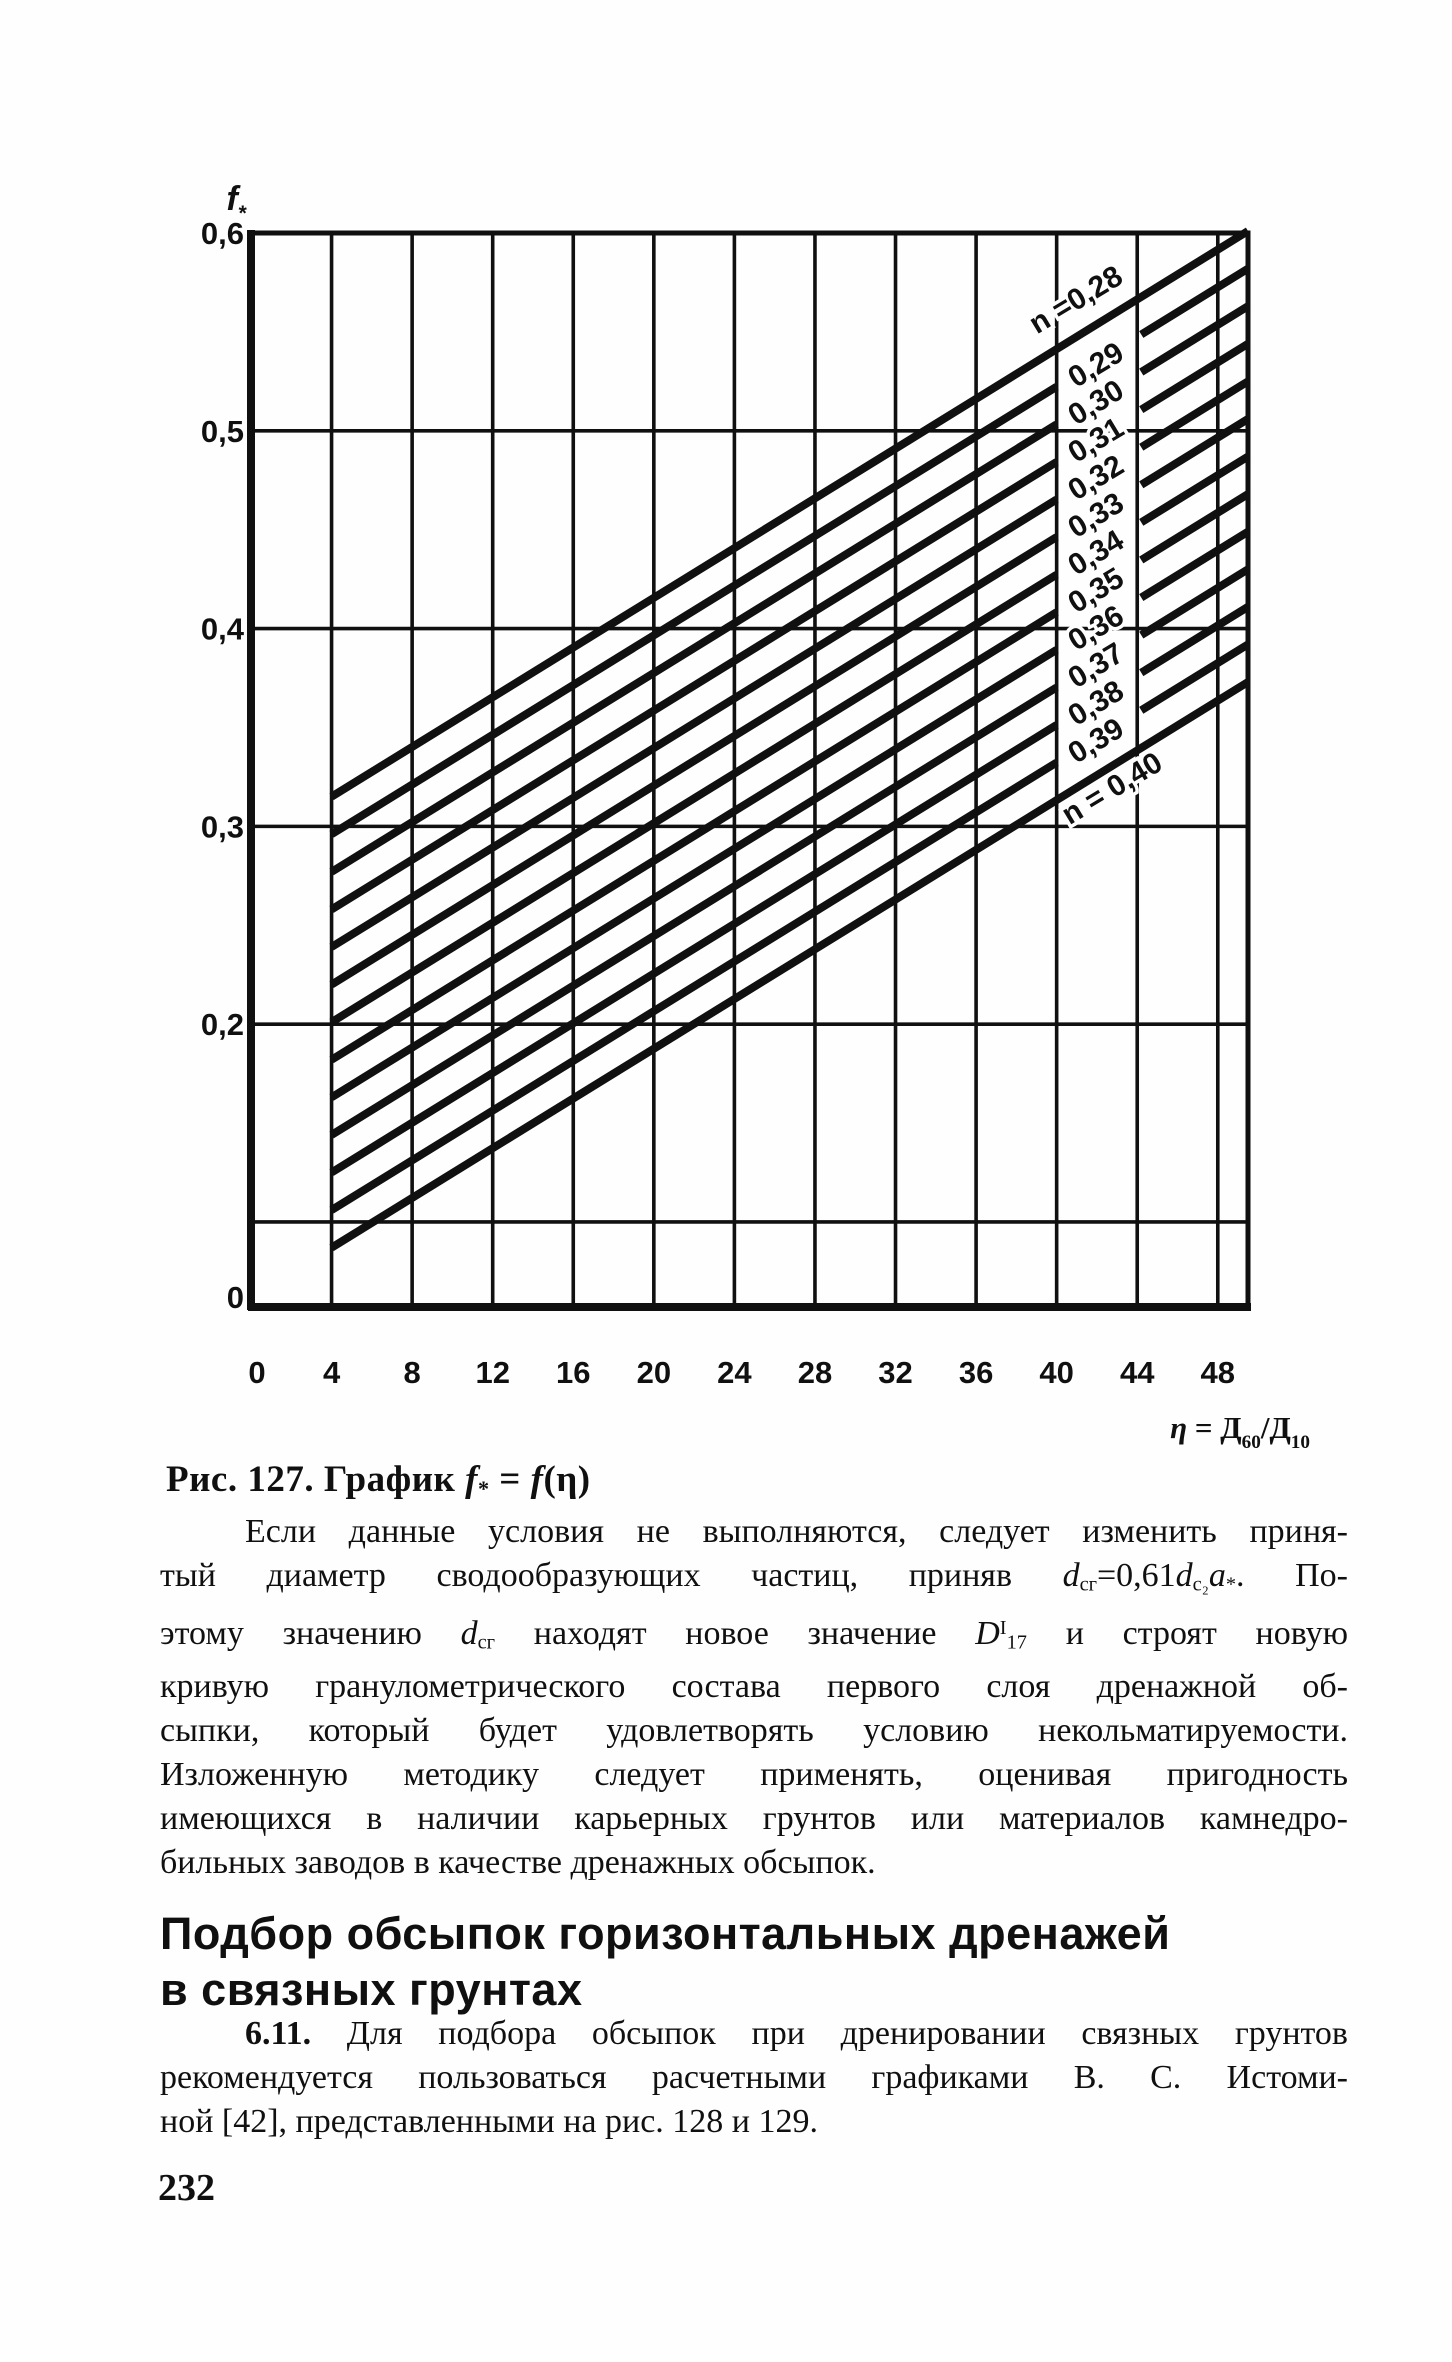 This screenshot has height=2362, width=1452. Describe the element at coordinates (222, 1024) in the screenshot. I see `y-tick-label: 0,2` at that location.